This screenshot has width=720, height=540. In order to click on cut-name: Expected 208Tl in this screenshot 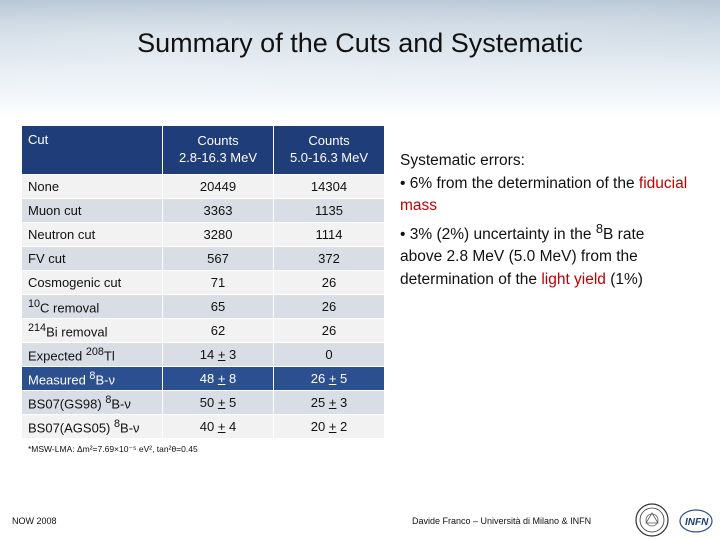, I will do `click(92, 354)`.